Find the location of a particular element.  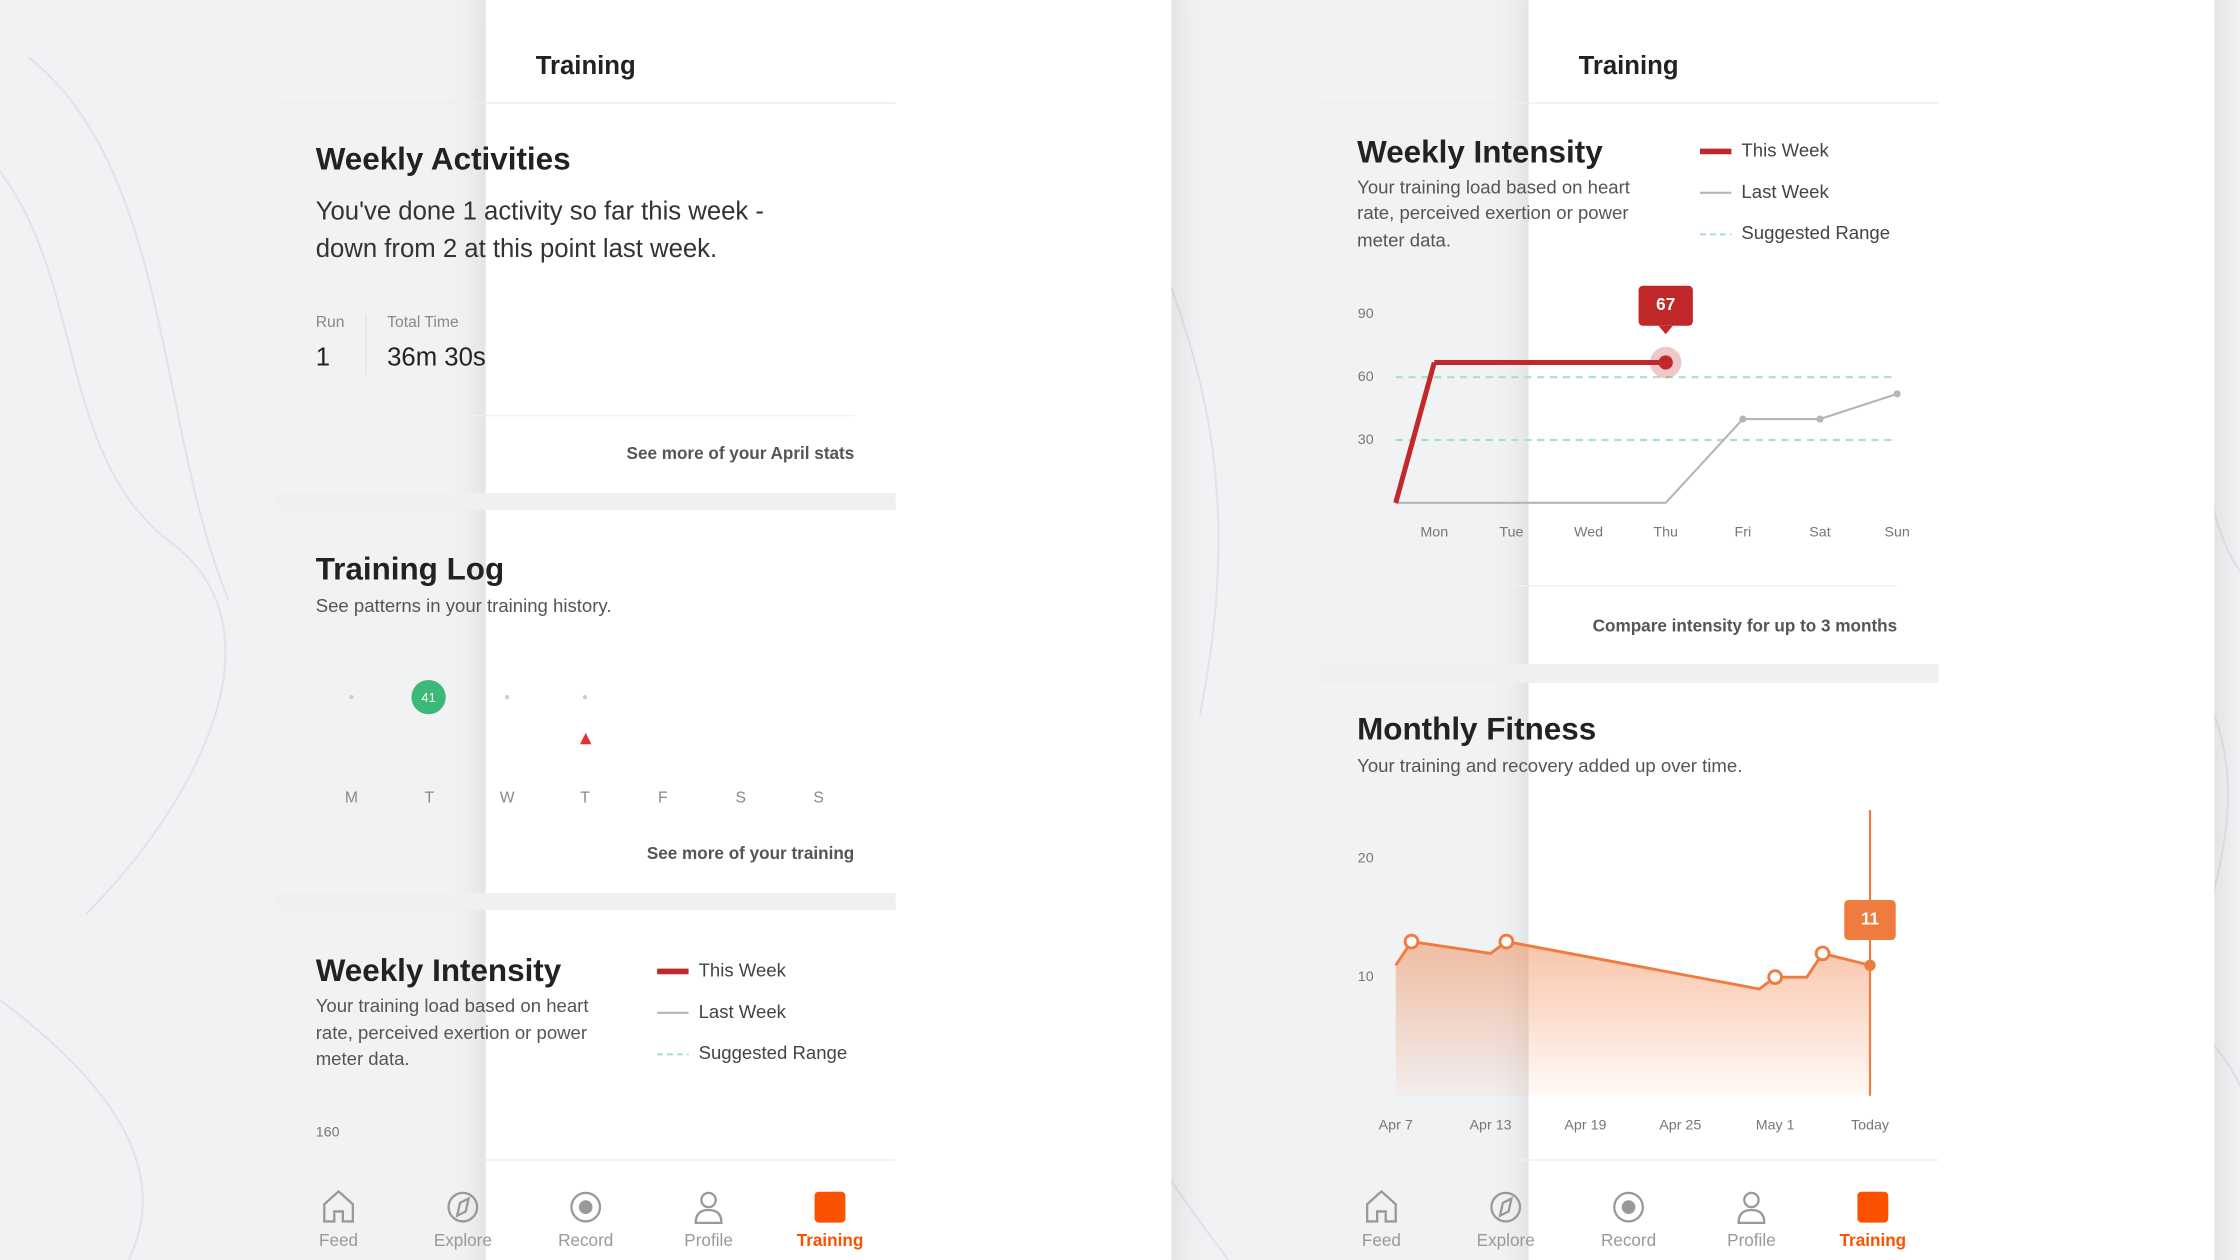

tooltip-value: 67 is located at coordinates (1665, 304).